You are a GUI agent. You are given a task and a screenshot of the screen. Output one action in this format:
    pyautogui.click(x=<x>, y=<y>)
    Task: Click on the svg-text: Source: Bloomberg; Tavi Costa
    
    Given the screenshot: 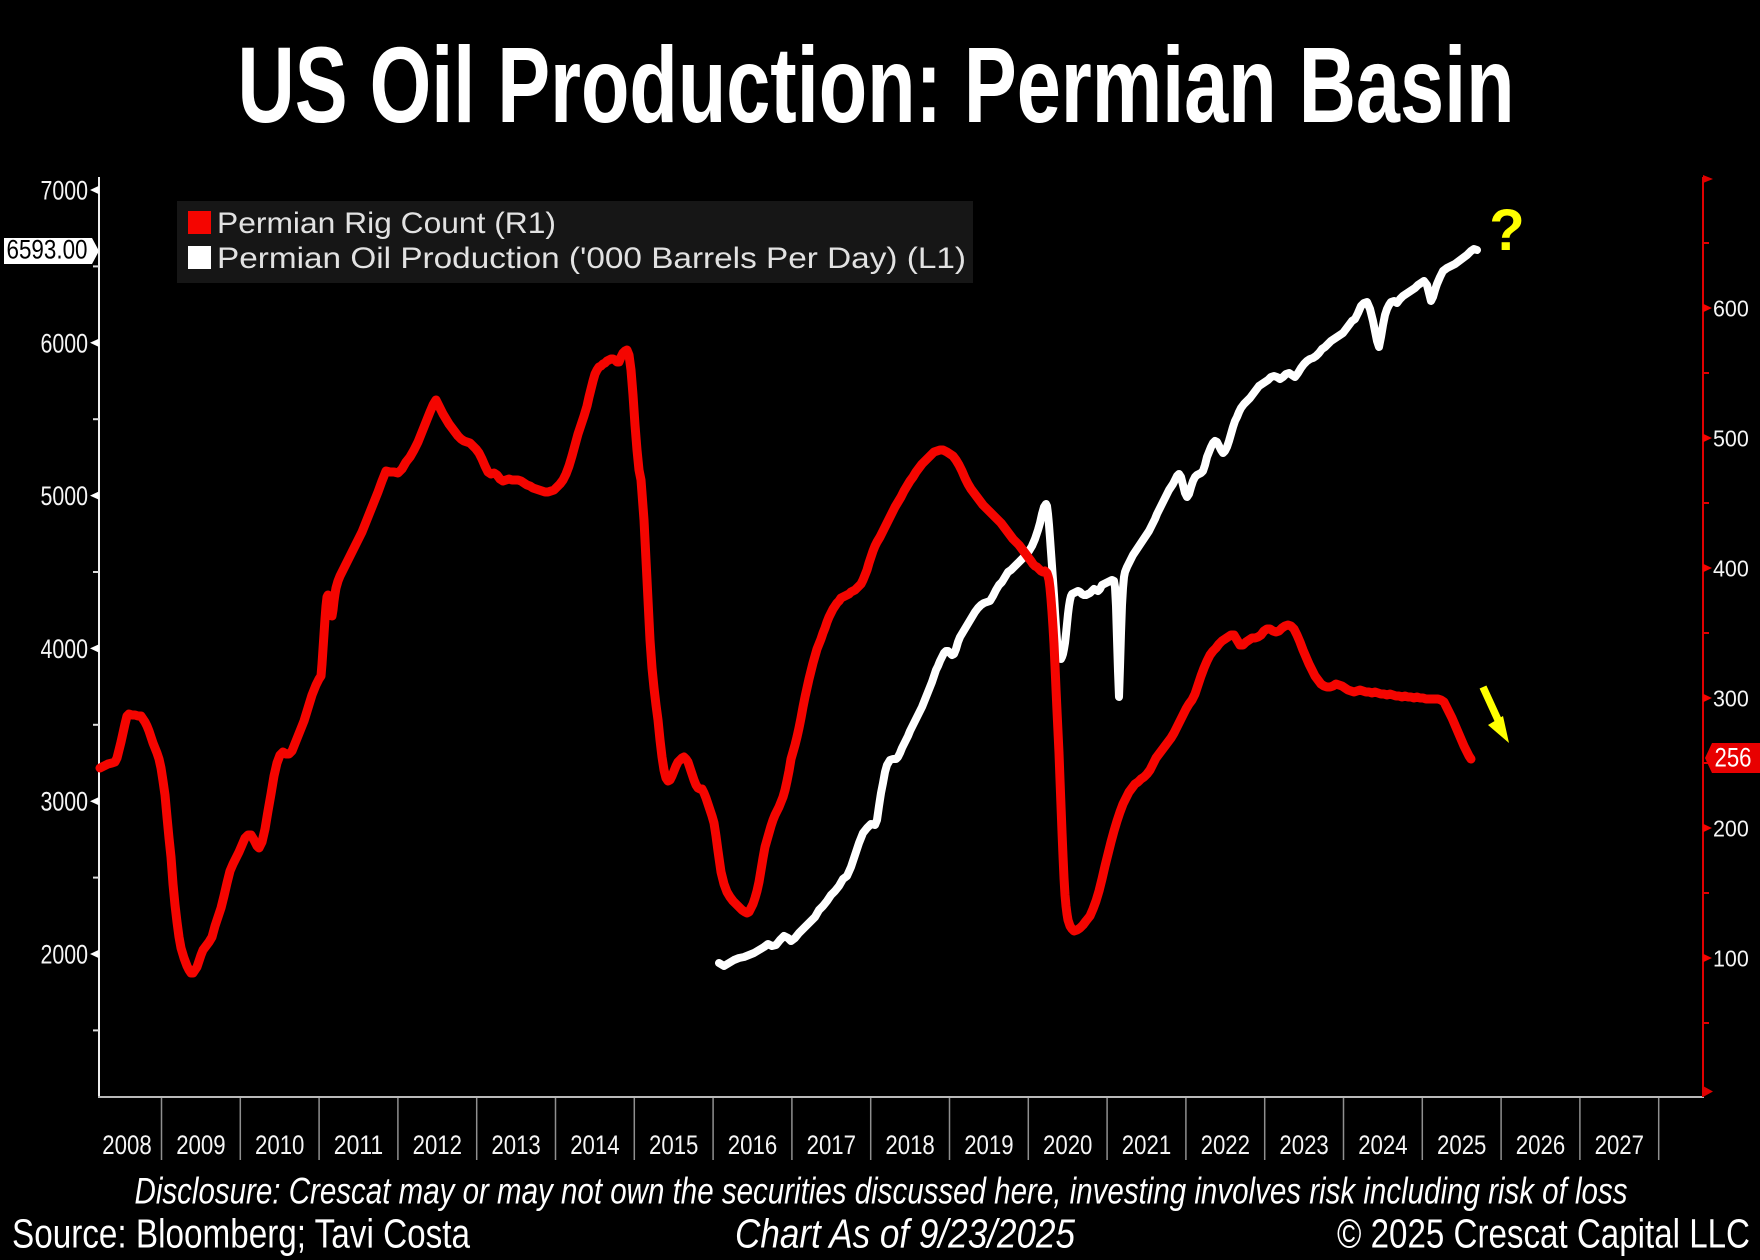 What is the action you would take?
    pyautogui.click(x=241, y=1234)
    